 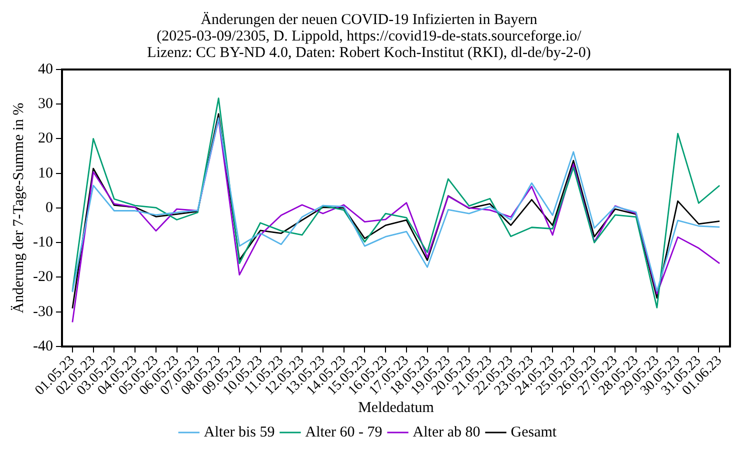 I want to click on legend-label: Alter bis 59, so click(x=239, y=432).